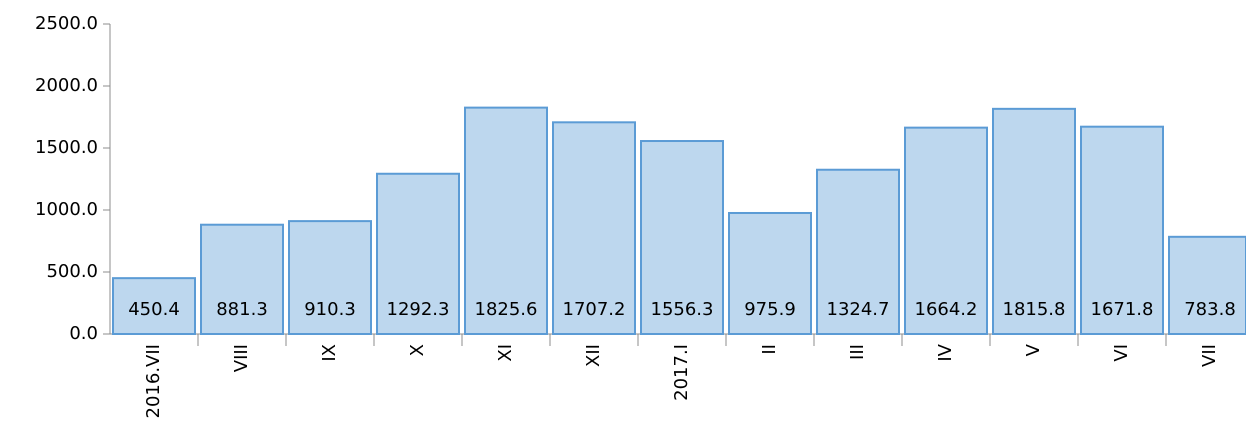  Describe the element at coordinates (1122, 309) in the screenshot. I see `data-label: 1671.8` at that location.